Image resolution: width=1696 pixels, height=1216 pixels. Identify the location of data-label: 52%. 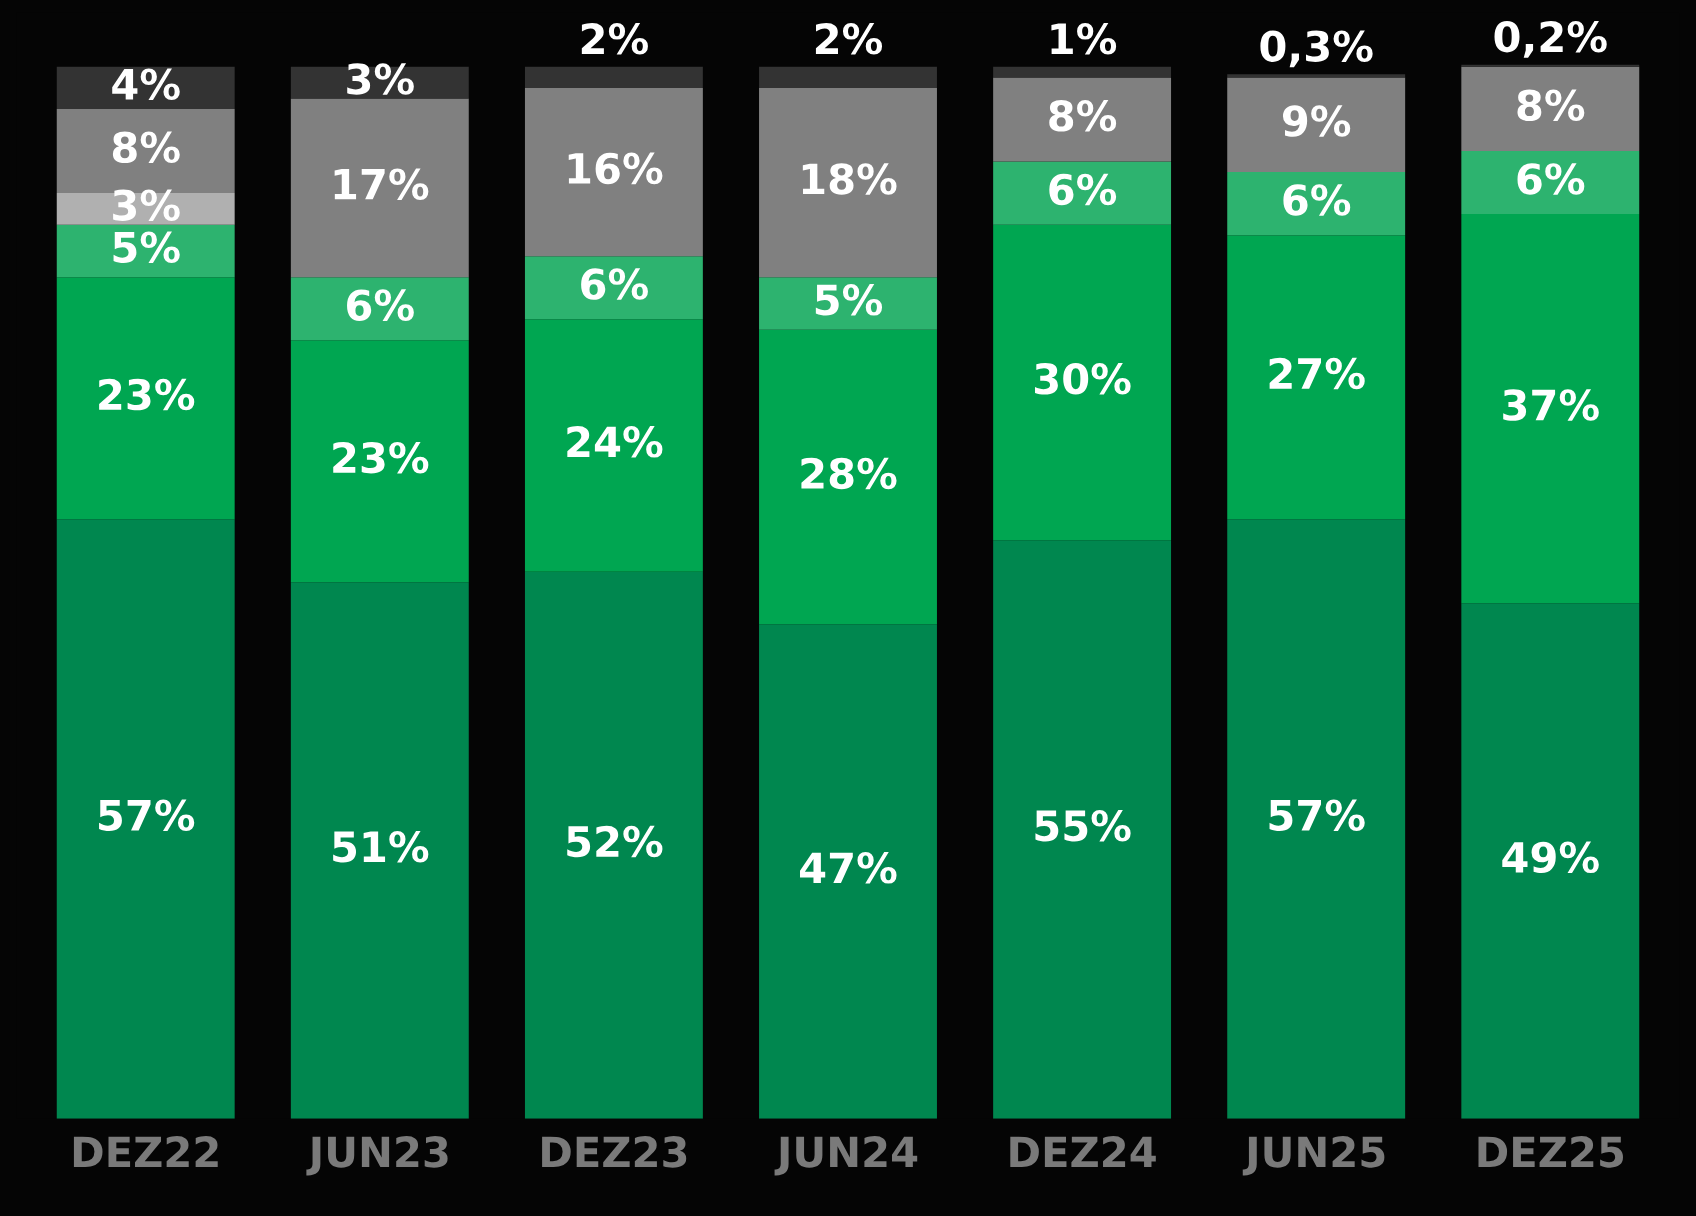
(615, 841).